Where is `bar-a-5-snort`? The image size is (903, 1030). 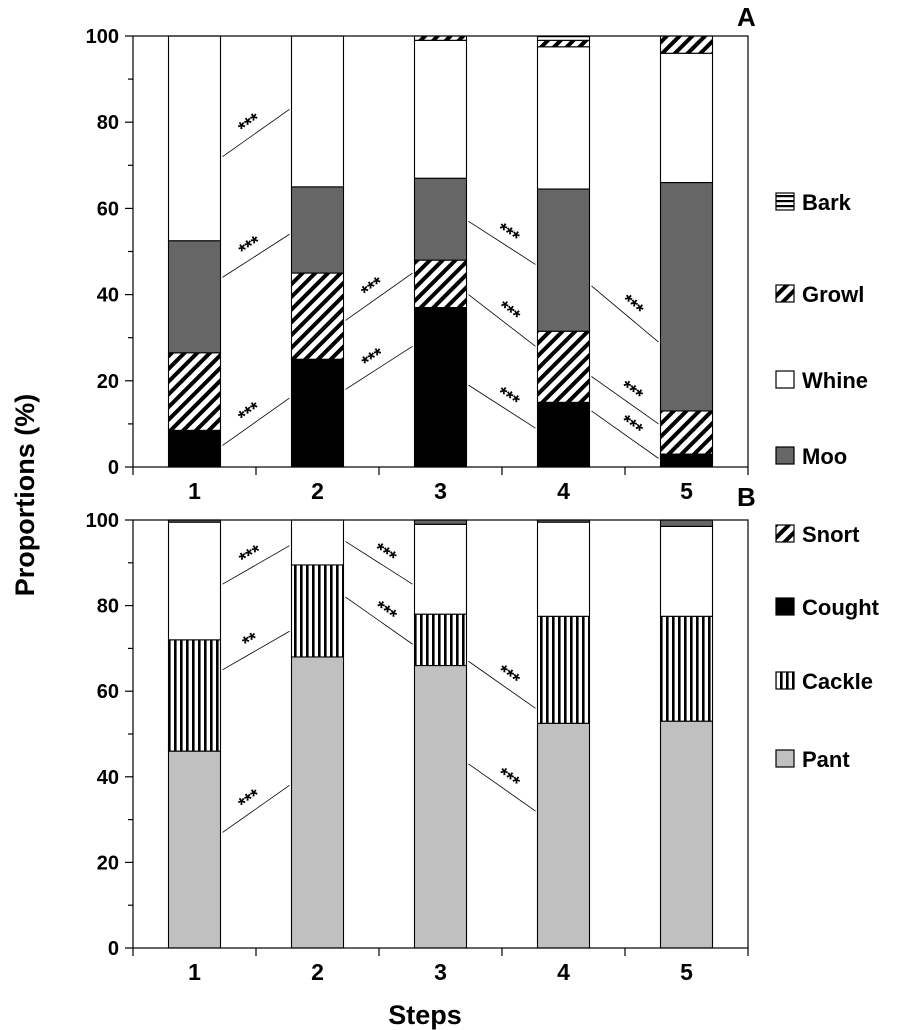
bar-a-5-snort is located at coordinates (686, 432).